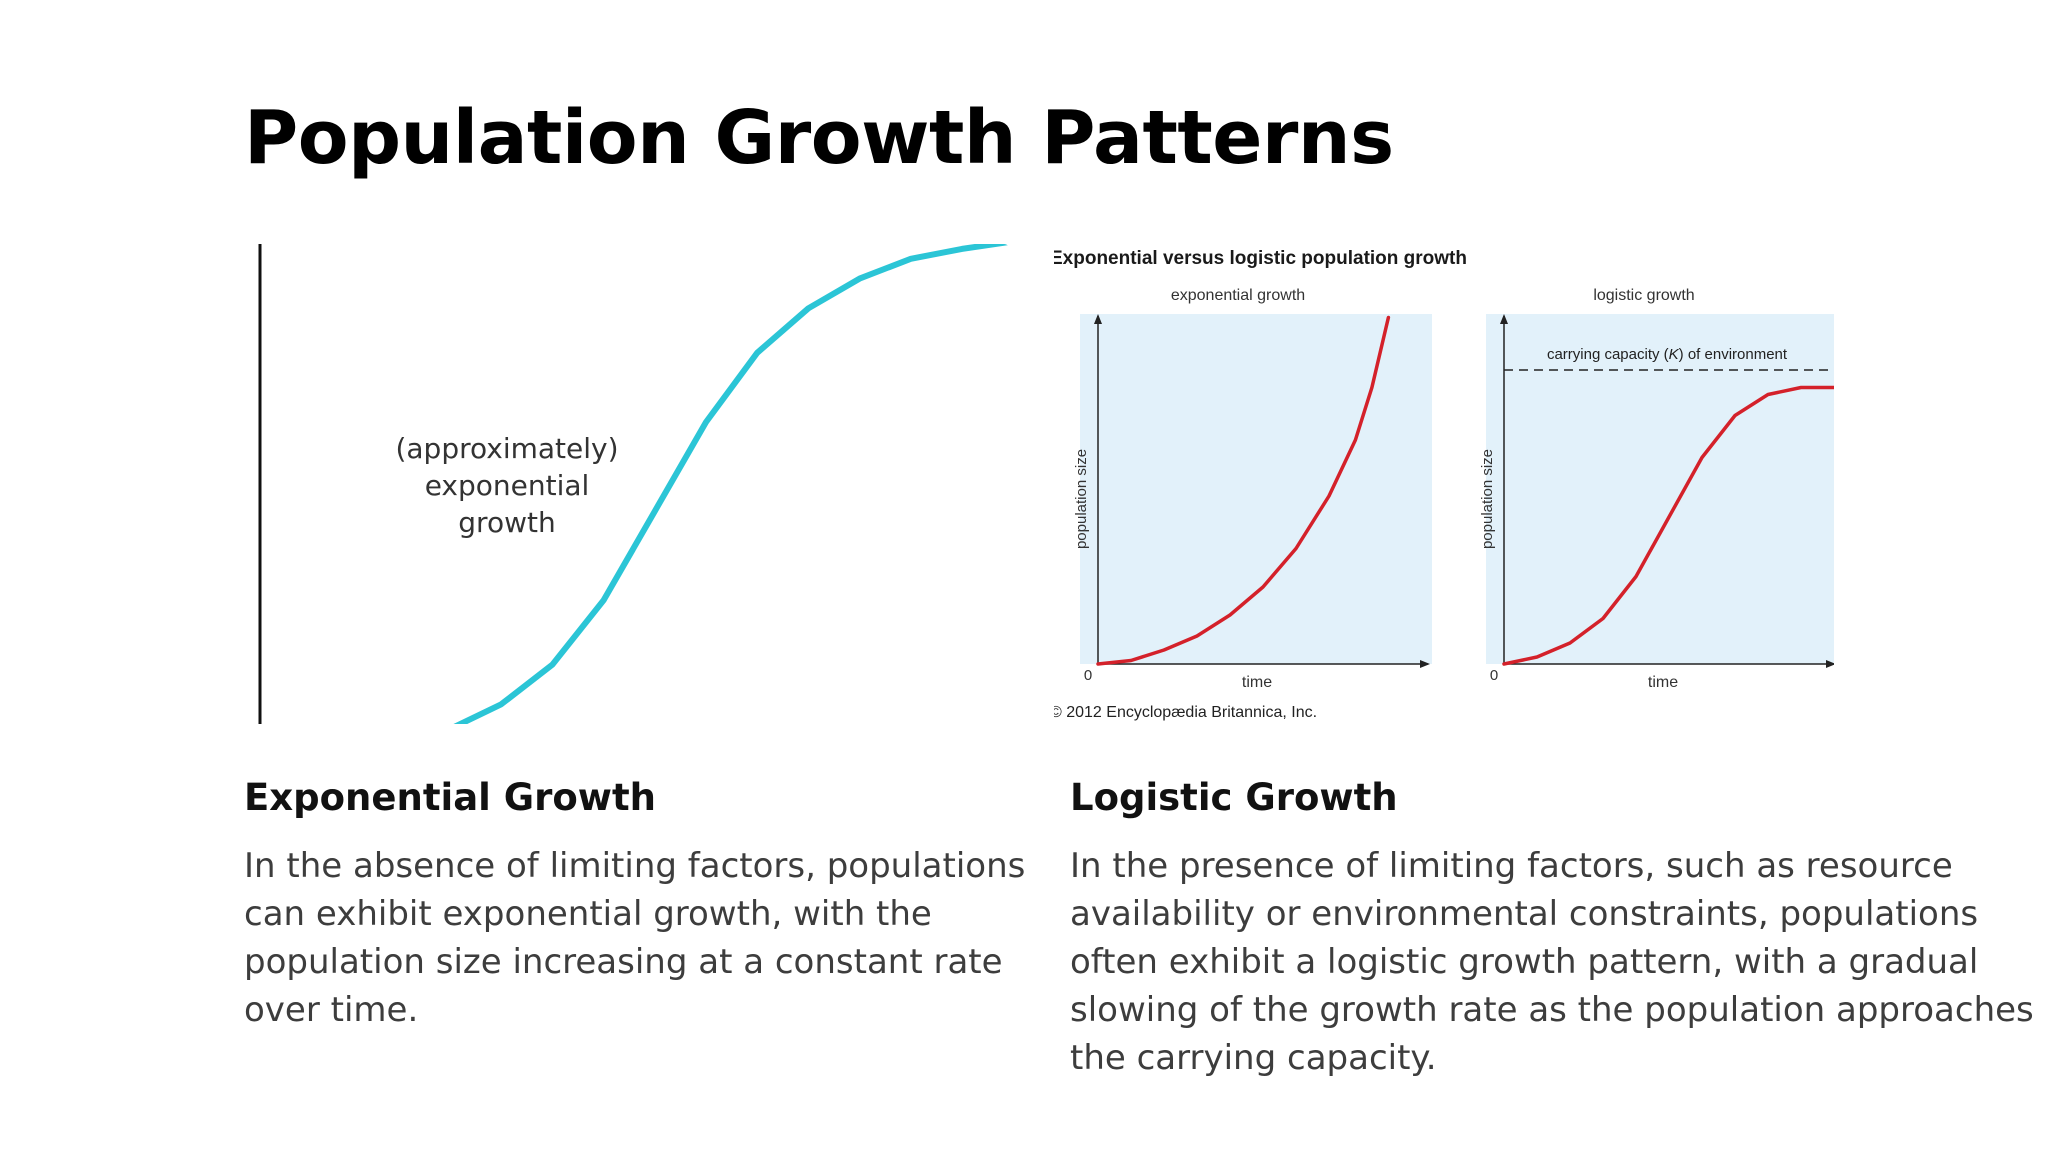 Image resolution: width=2048 pixels, height=1152 pixels. What do you see at coordinates (1234, 797) in the screenshot?
I see `logistic-heading: Logistic Growth` at bounding box center [1234, 797].